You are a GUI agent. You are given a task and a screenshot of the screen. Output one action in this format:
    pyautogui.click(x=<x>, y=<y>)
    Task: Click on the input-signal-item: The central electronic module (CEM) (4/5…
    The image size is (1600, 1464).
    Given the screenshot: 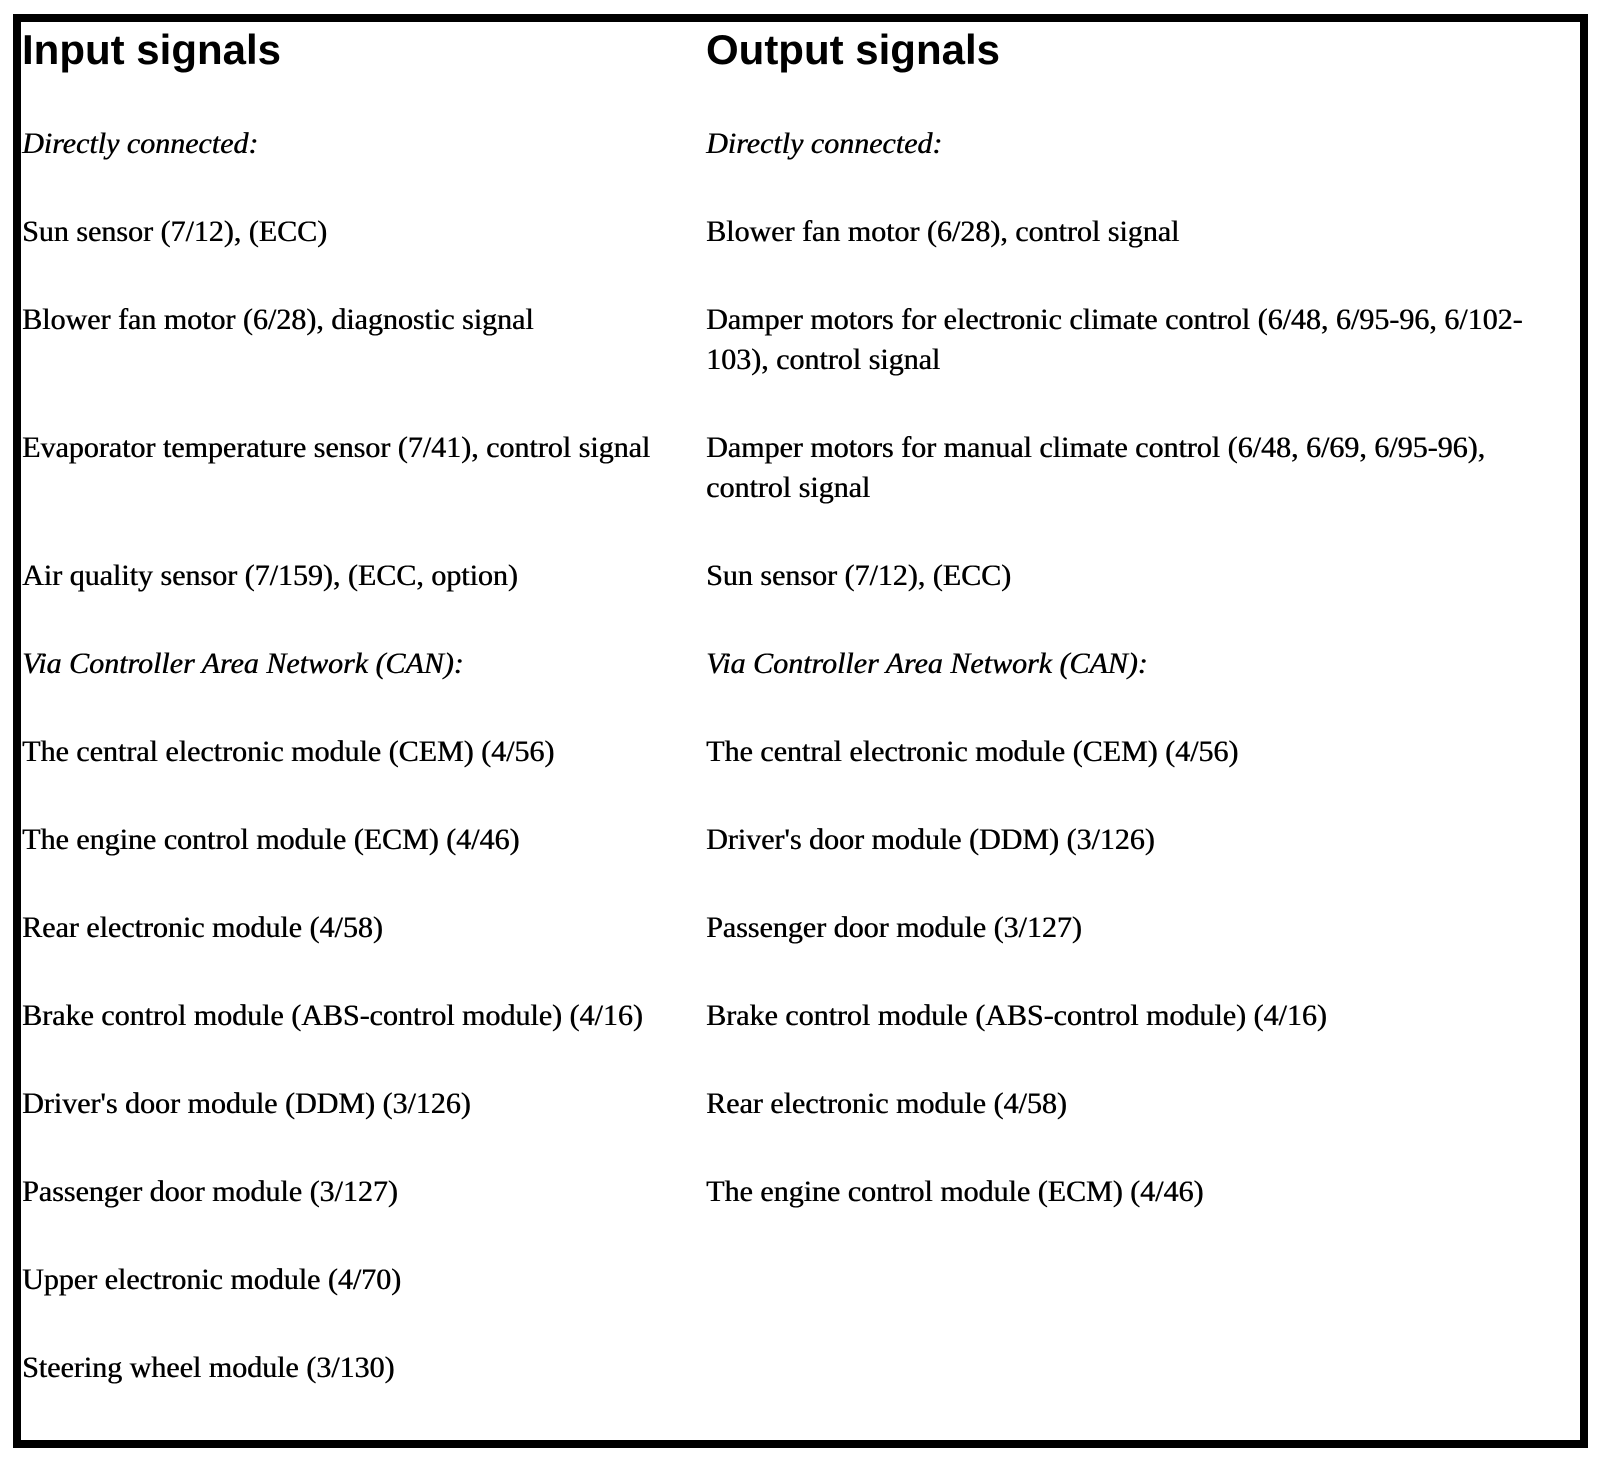 What is the action you would take?
    pyautogui.click(x=363, y=776)
    